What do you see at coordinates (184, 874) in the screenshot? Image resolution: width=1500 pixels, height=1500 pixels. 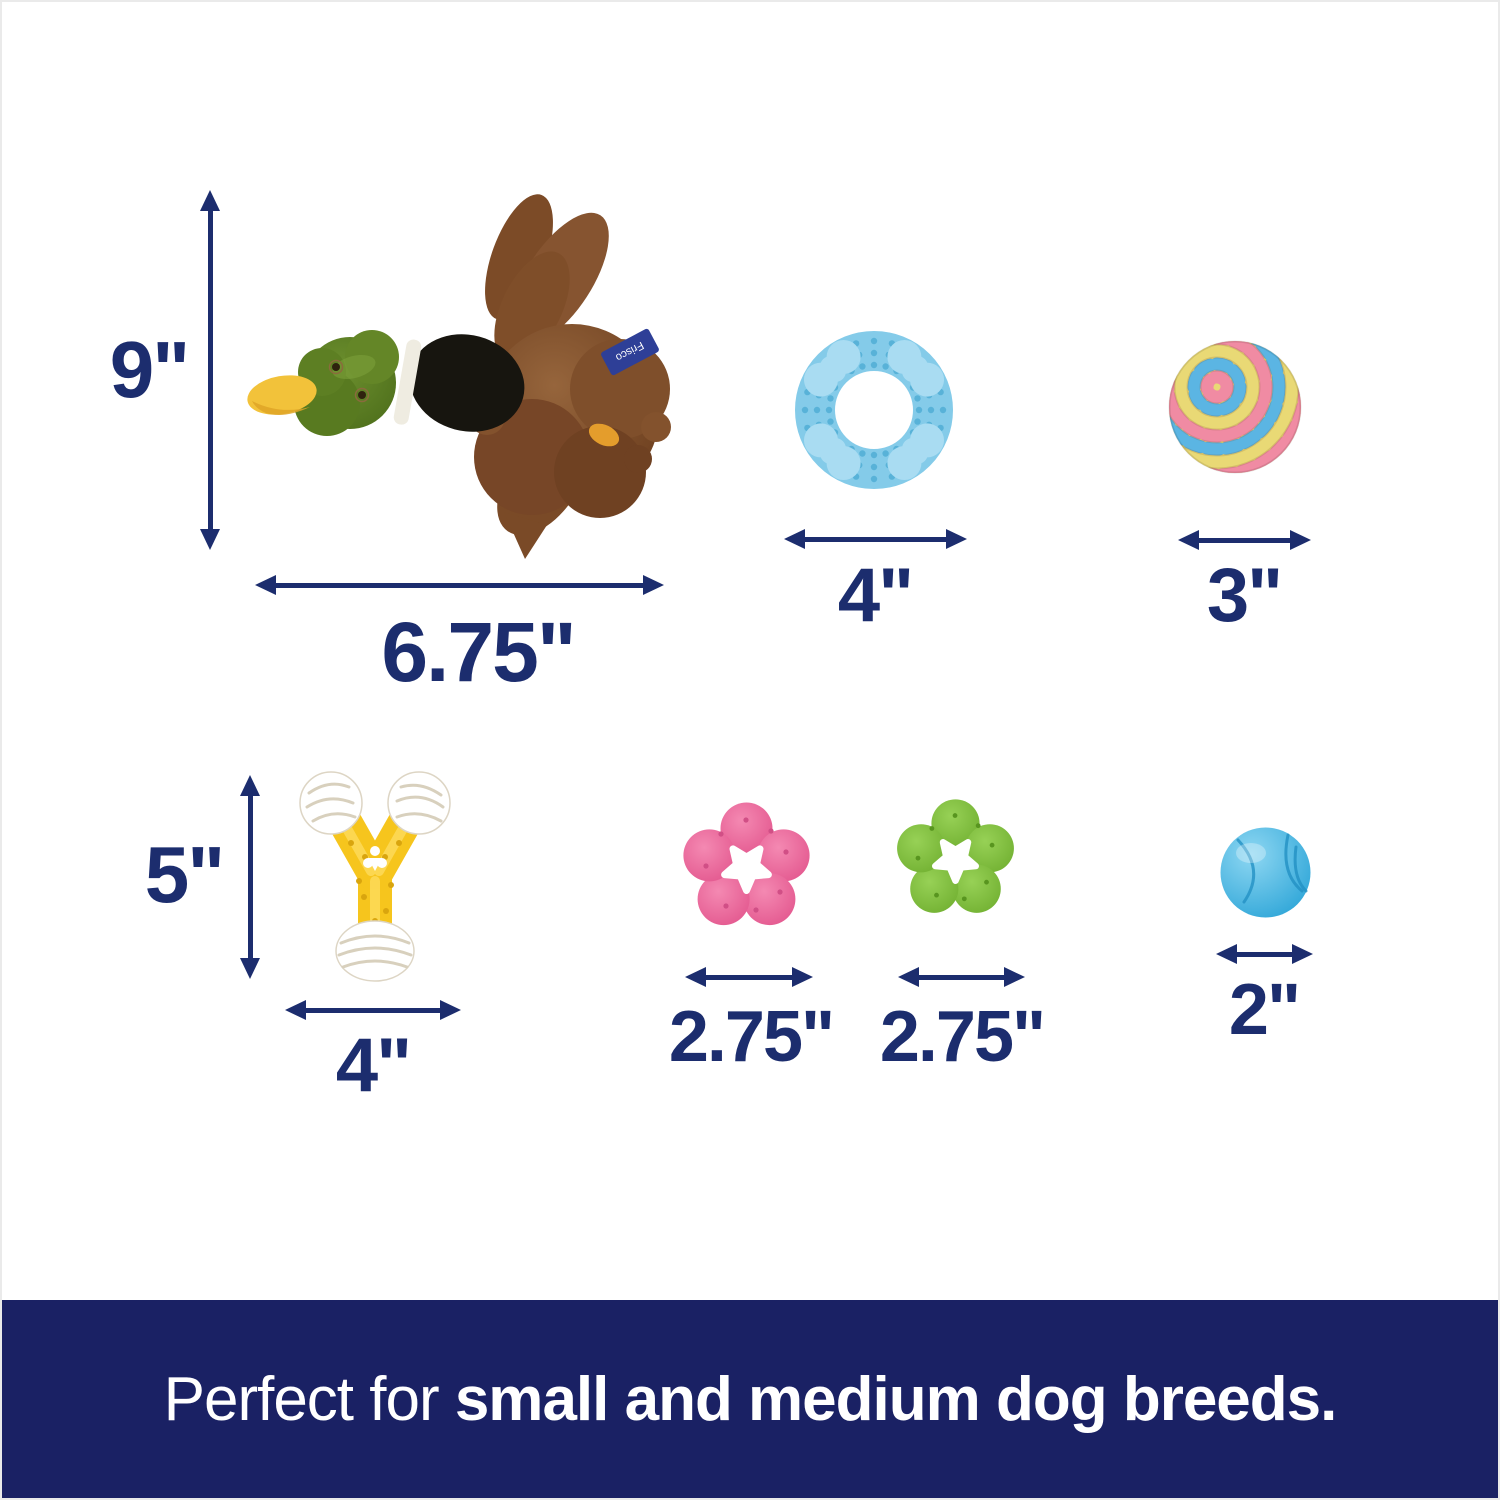 I see `y-bone-height-label: 5"` at bounding box center [184, 874].